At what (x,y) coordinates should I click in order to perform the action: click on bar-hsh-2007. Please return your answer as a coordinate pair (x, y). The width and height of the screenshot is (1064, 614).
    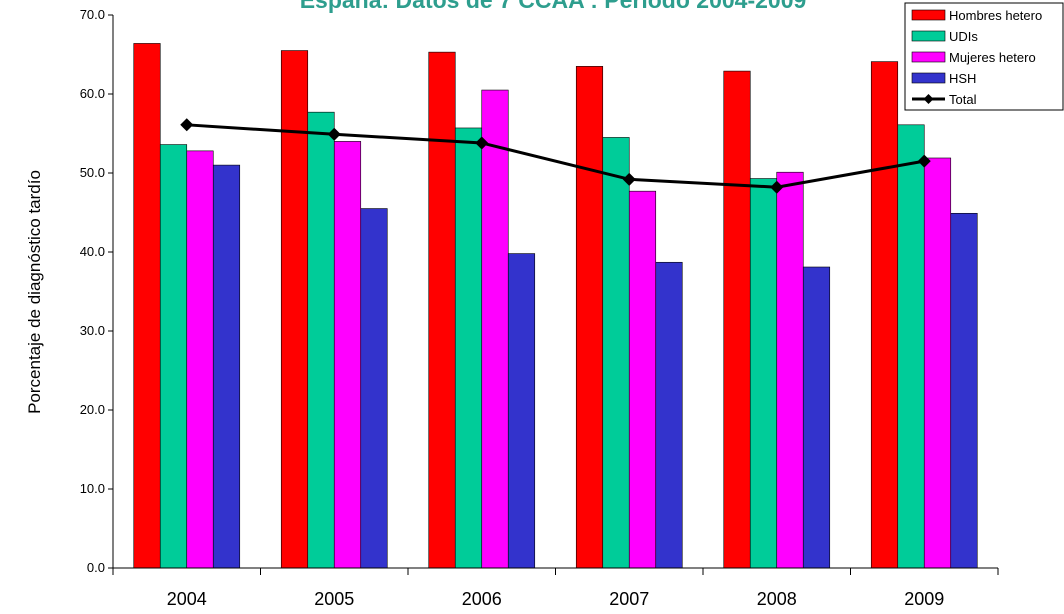
    Looking at the image, I should click on (669, 415).